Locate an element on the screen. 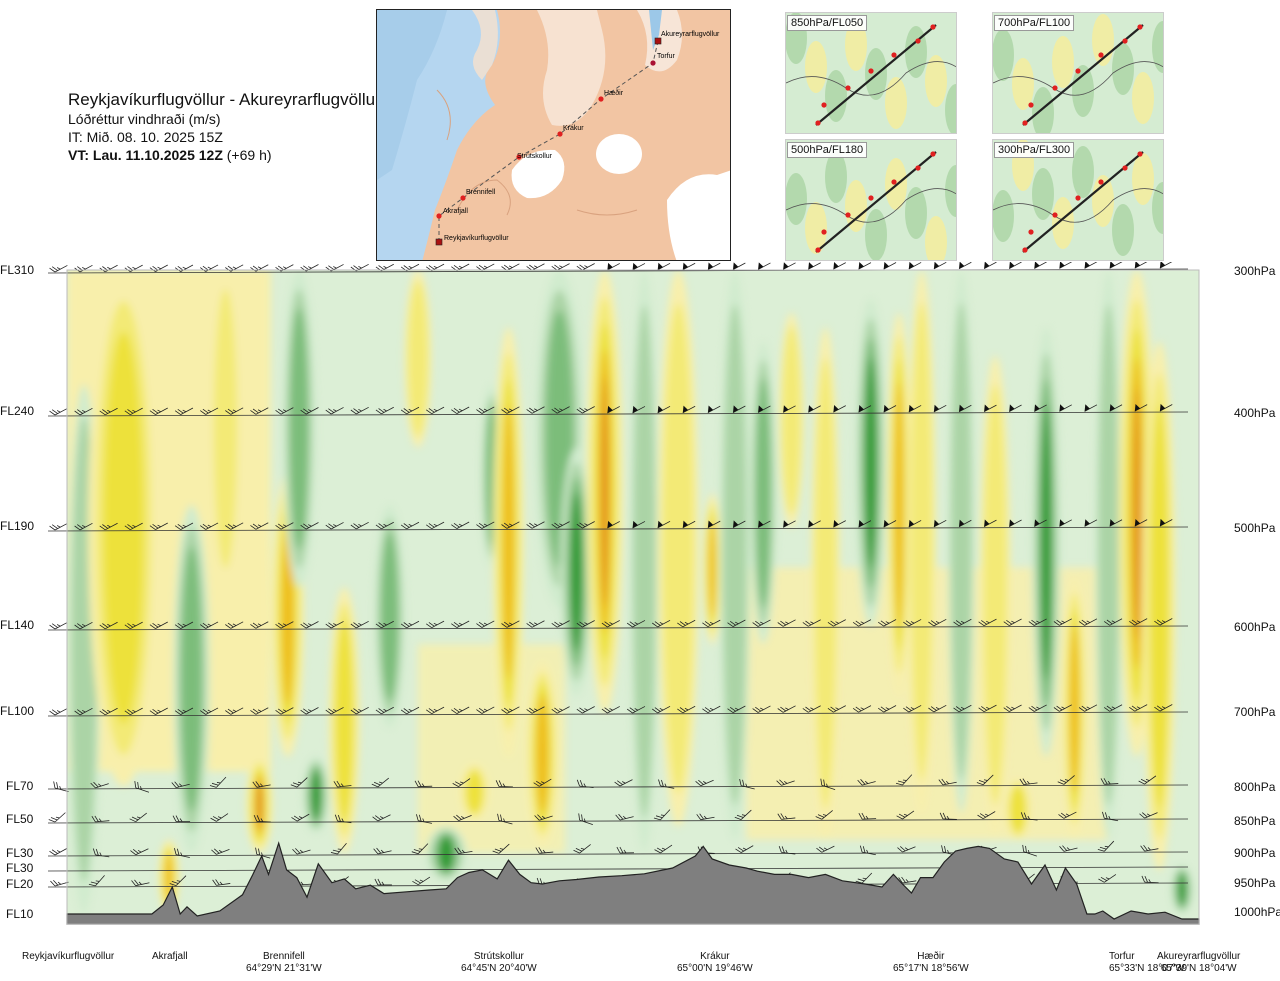 This screenshot has width=1280, height=981. station-name: Torfur is located at coordinates (1122, 956).